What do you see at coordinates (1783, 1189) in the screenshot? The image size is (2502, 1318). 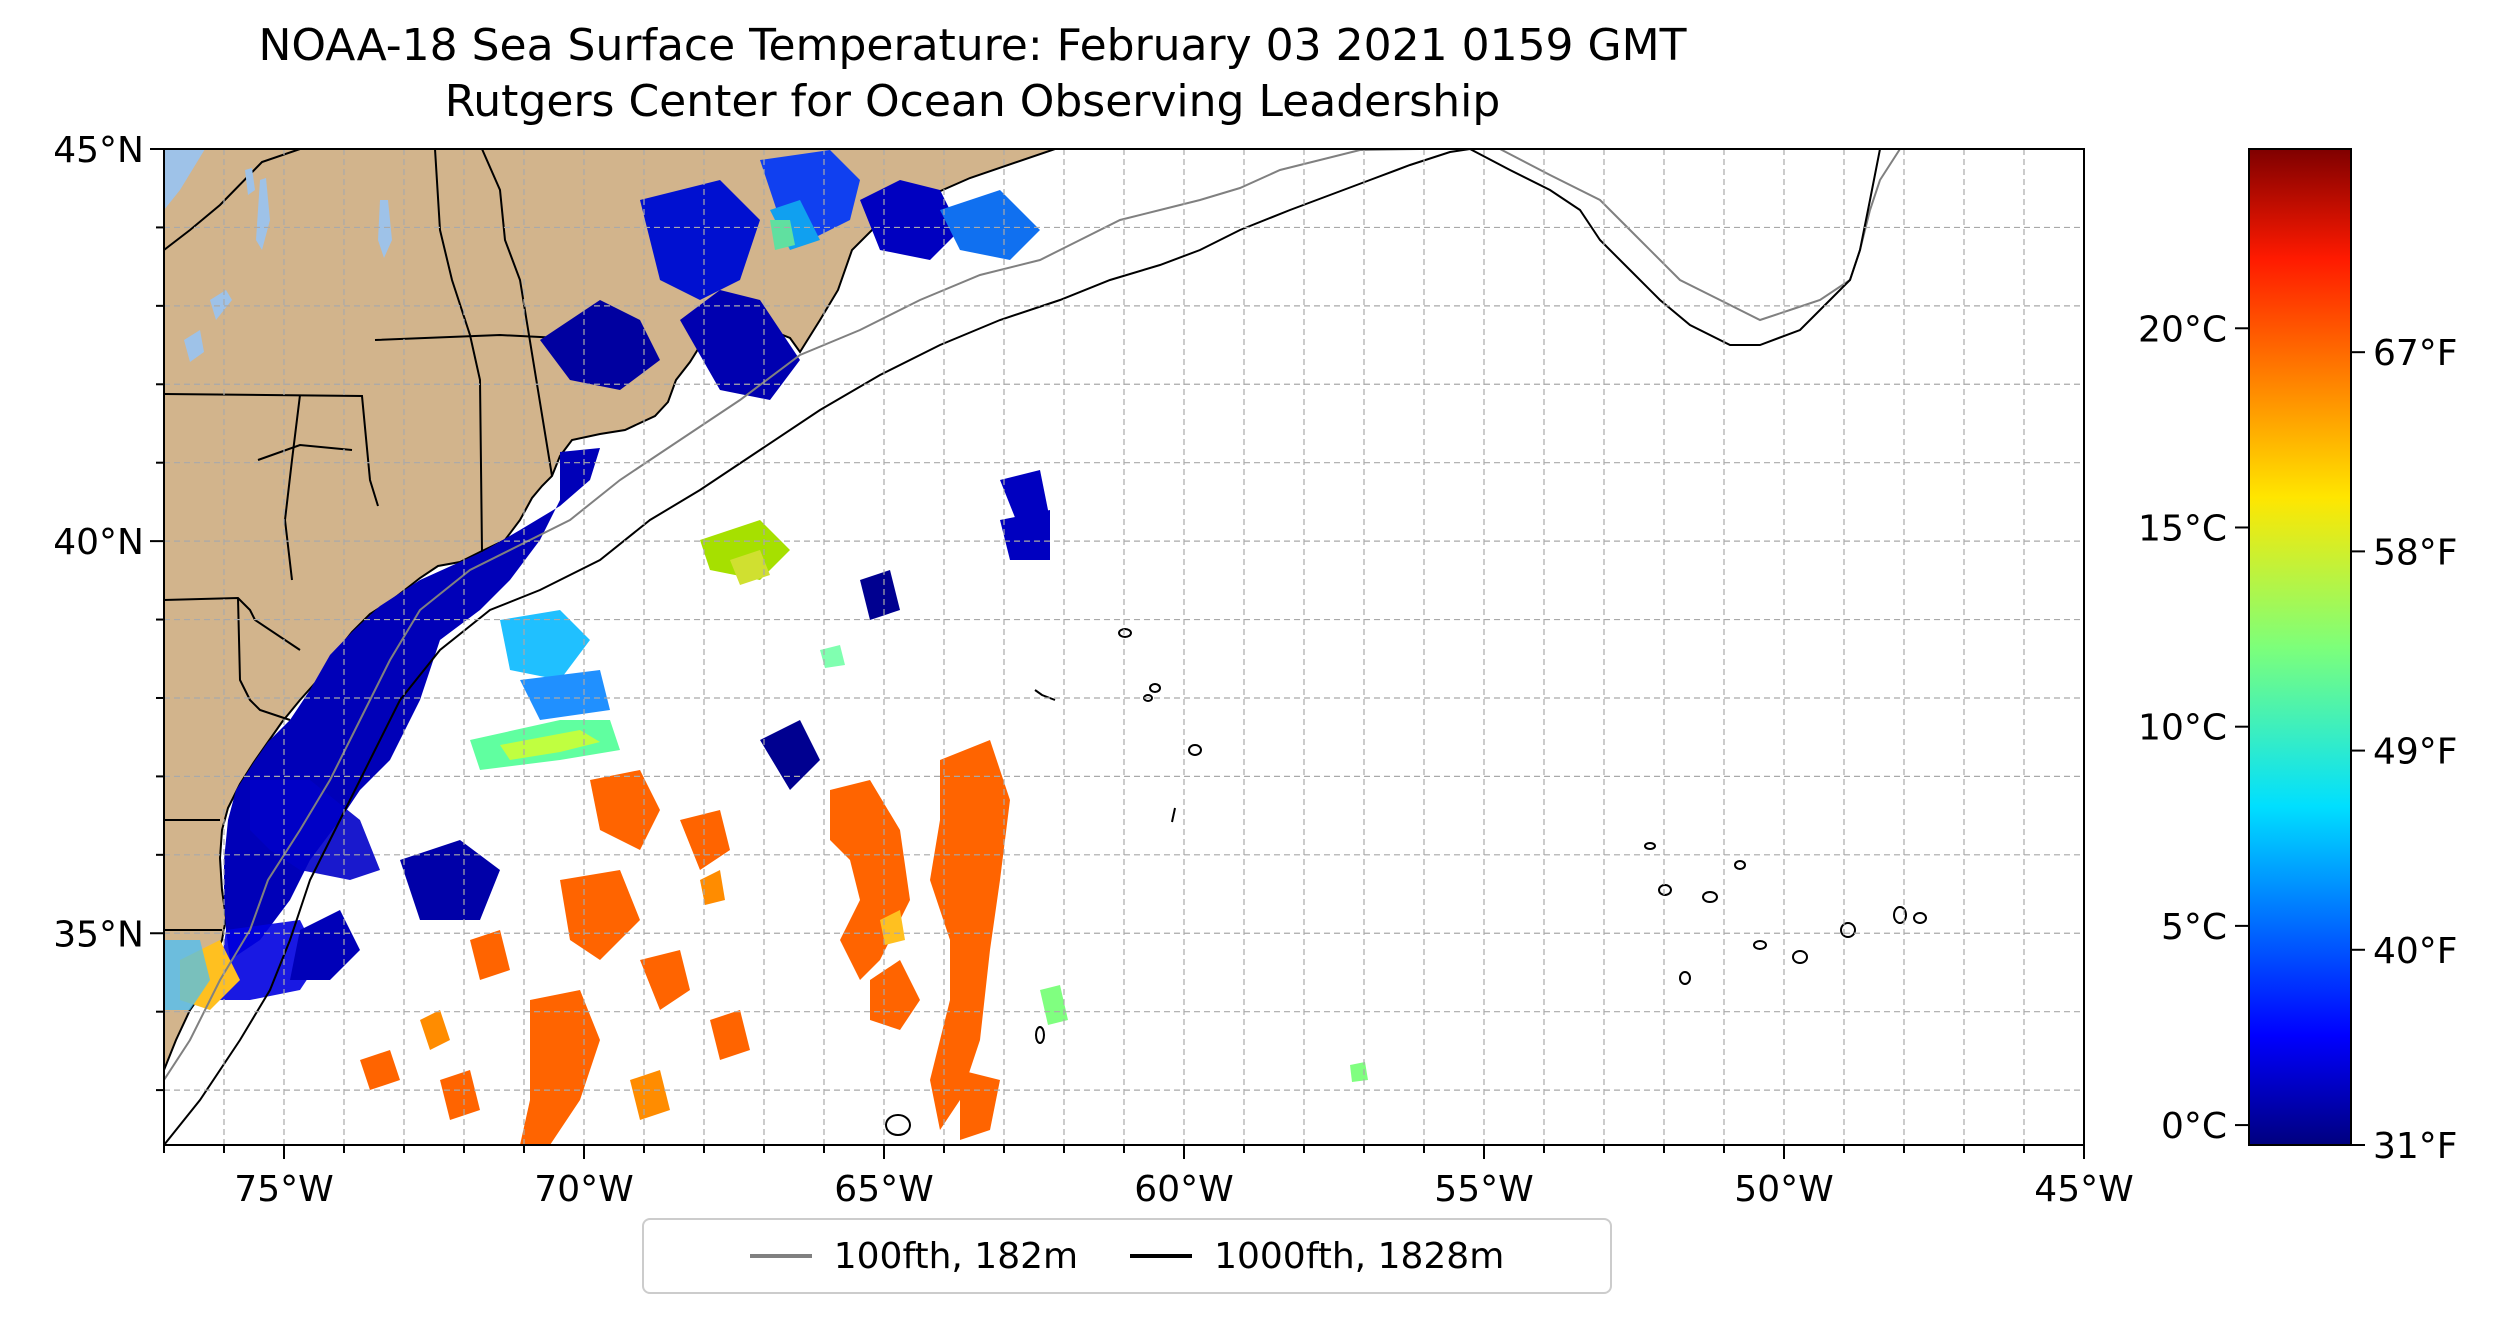 I see `lon-tick-label: 50°W` at bounding box center [1783, 1189].